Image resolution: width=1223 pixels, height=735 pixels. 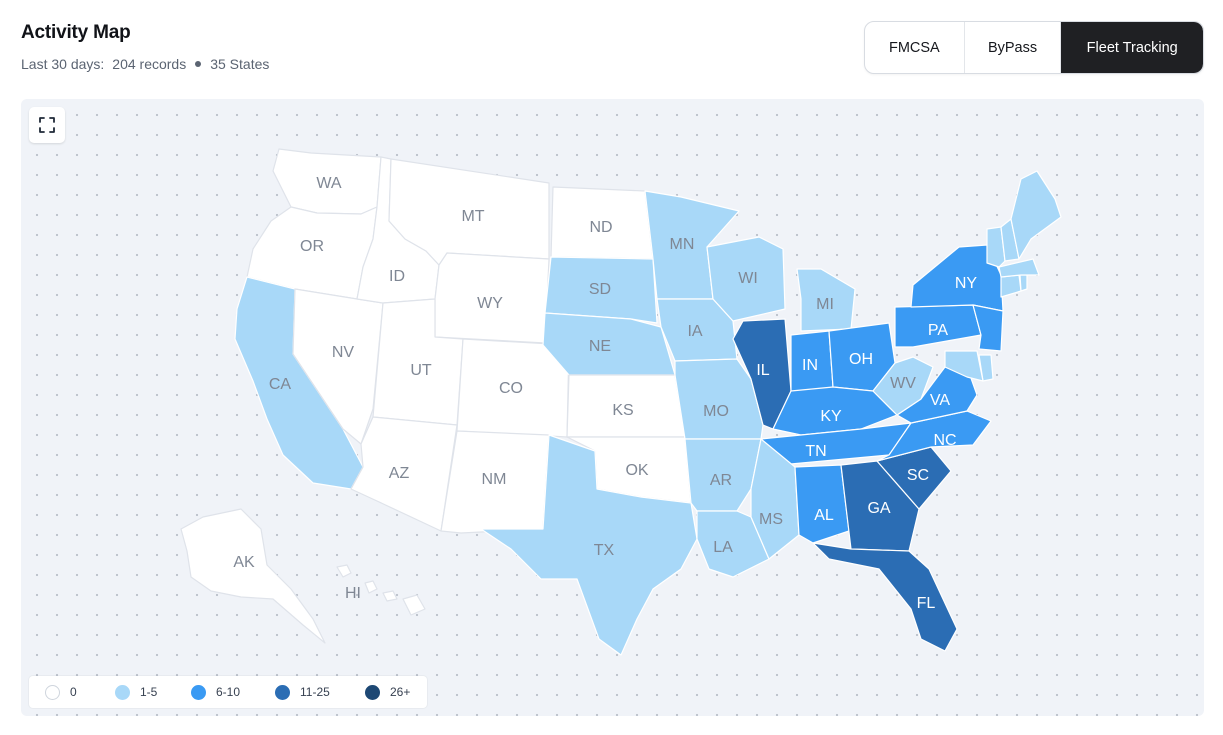 What do you see at coordinates (76, 32) in the screenshot?
I see `page-title: Activity Map` at bounding box center [76, 32].